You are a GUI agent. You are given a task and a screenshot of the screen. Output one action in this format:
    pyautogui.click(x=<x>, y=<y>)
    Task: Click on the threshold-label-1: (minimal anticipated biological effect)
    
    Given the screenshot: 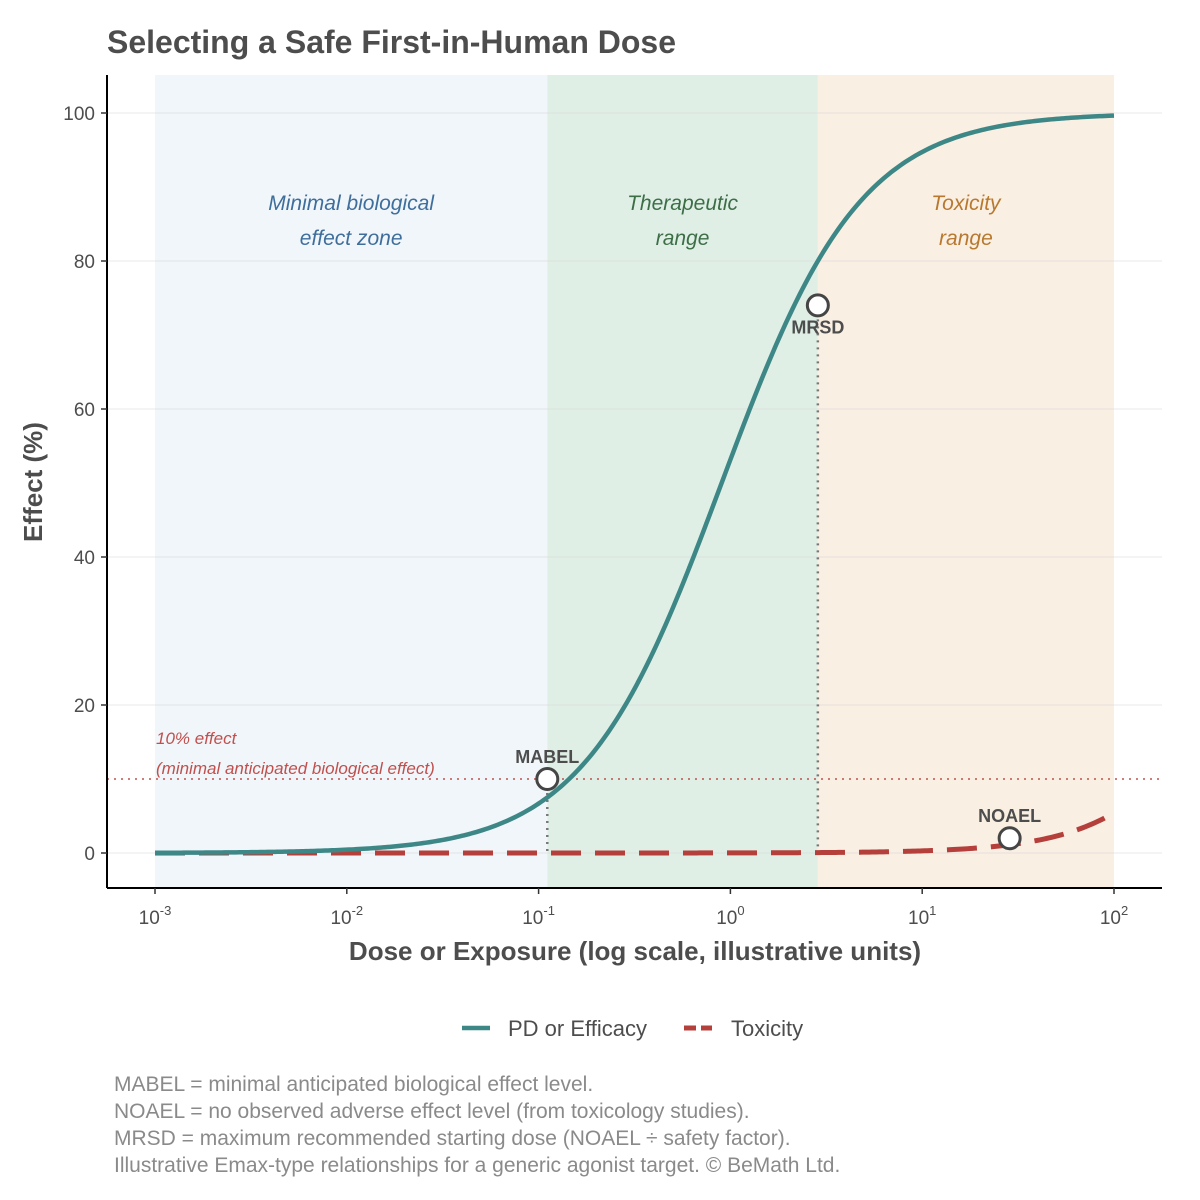 What is the action you would take?
    pyautogui.click(x=295, y=768)
    